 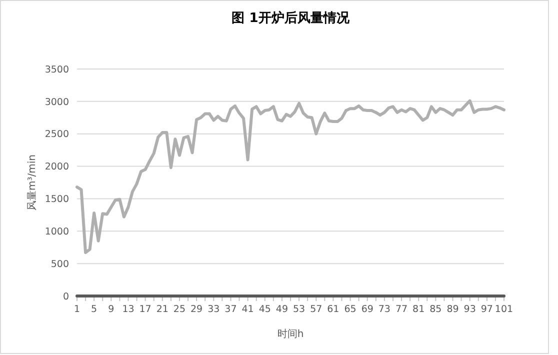 What do you see at coordinates (470, 309) in the screenshot?
I see `x-tick-label: 93` at bounding box center [470, 309].